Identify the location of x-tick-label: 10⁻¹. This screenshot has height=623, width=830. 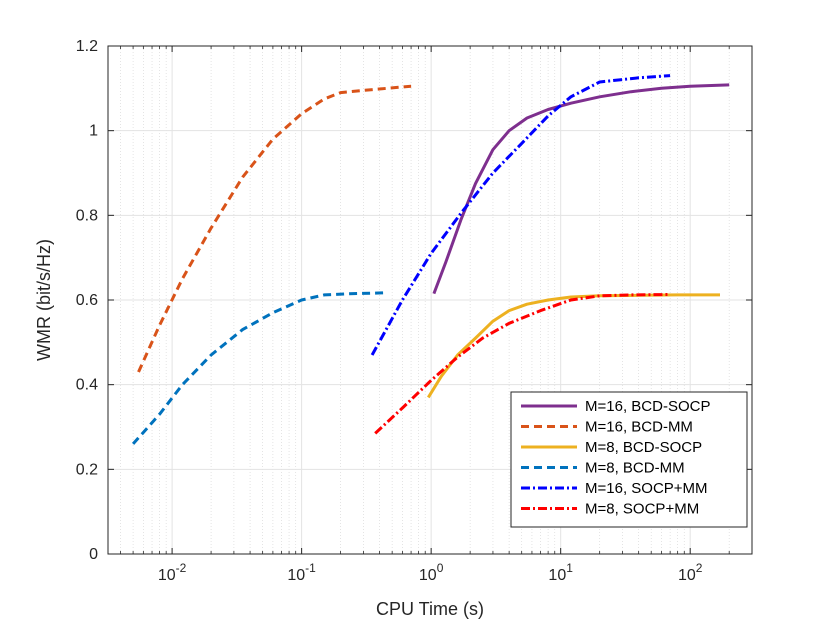
(301, 572).